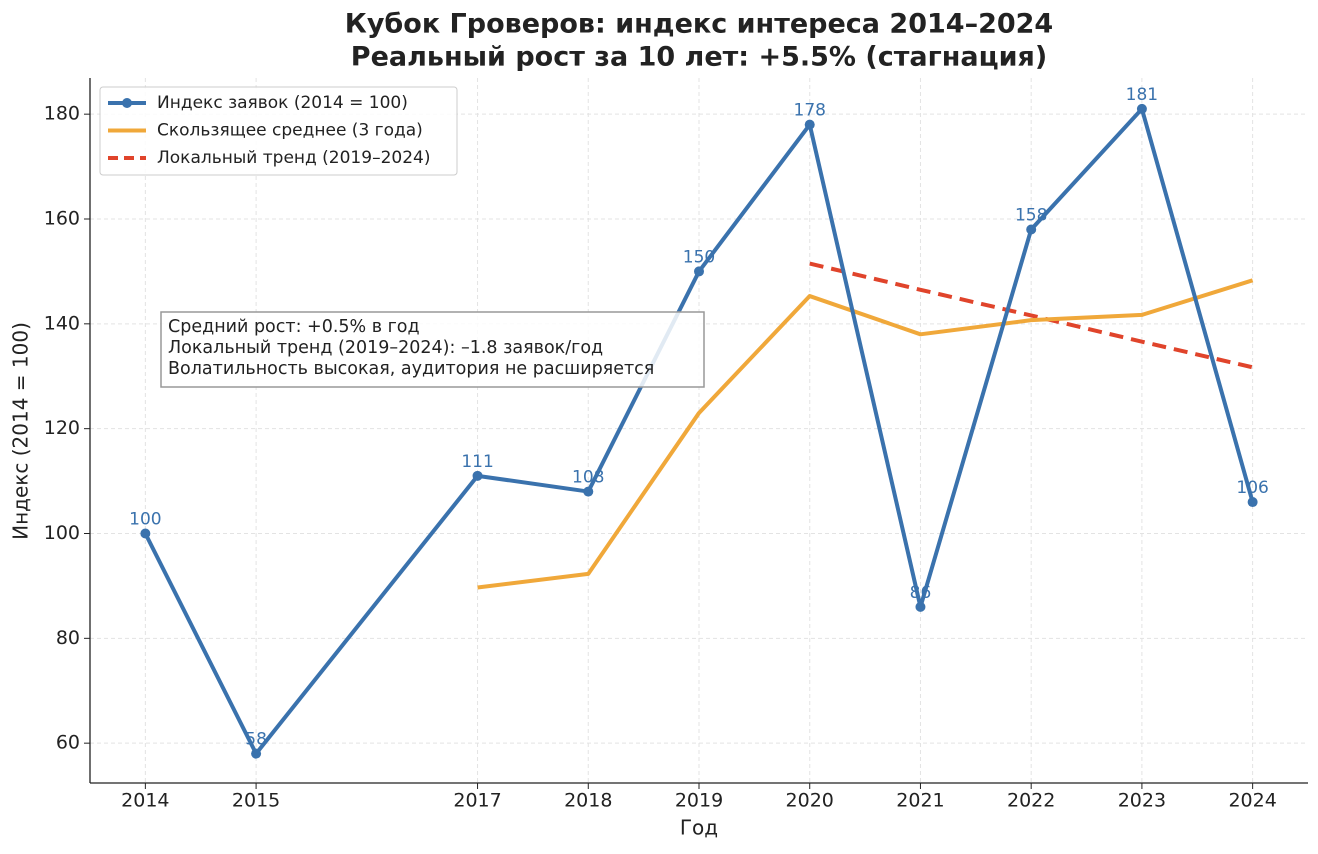  I want to click on y-axis-label: Индекс (2014 = 100), so click(21, 431).